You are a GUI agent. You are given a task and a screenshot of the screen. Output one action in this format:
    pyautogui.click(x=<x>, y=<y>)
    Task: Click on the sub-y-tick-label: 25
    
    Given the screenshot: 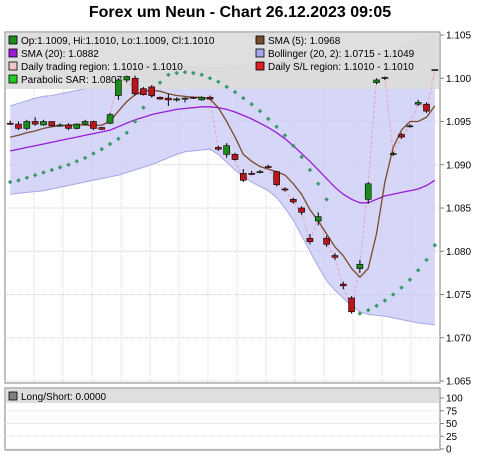 What is the action you would take?
    pyautogui.click(x=452, y=437)
    